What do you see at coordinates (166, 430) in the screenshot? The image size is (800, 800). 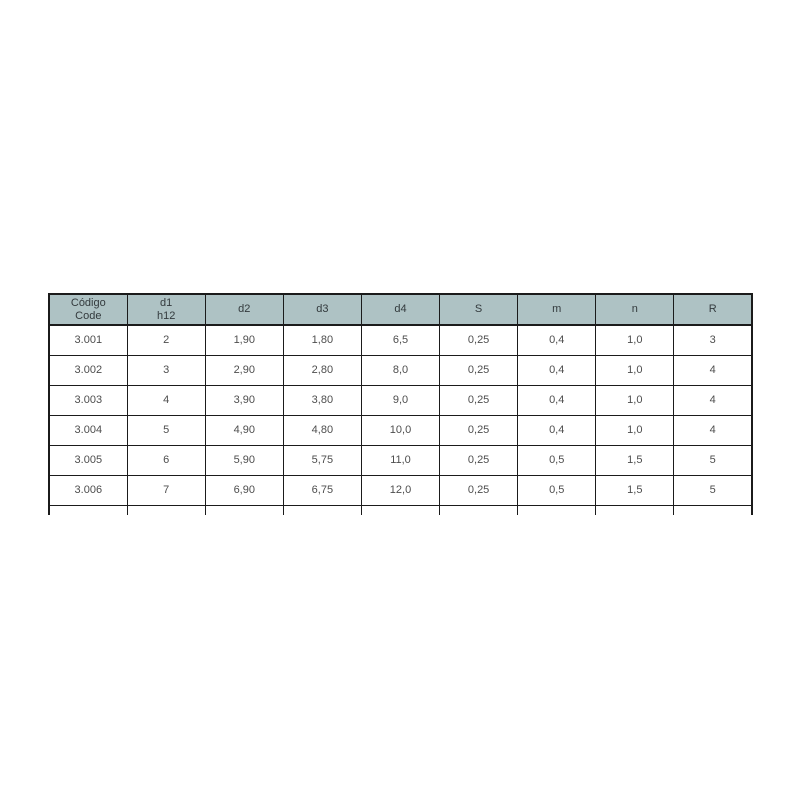 I see `cell-d1: 5` at bounding box center [166, 430].